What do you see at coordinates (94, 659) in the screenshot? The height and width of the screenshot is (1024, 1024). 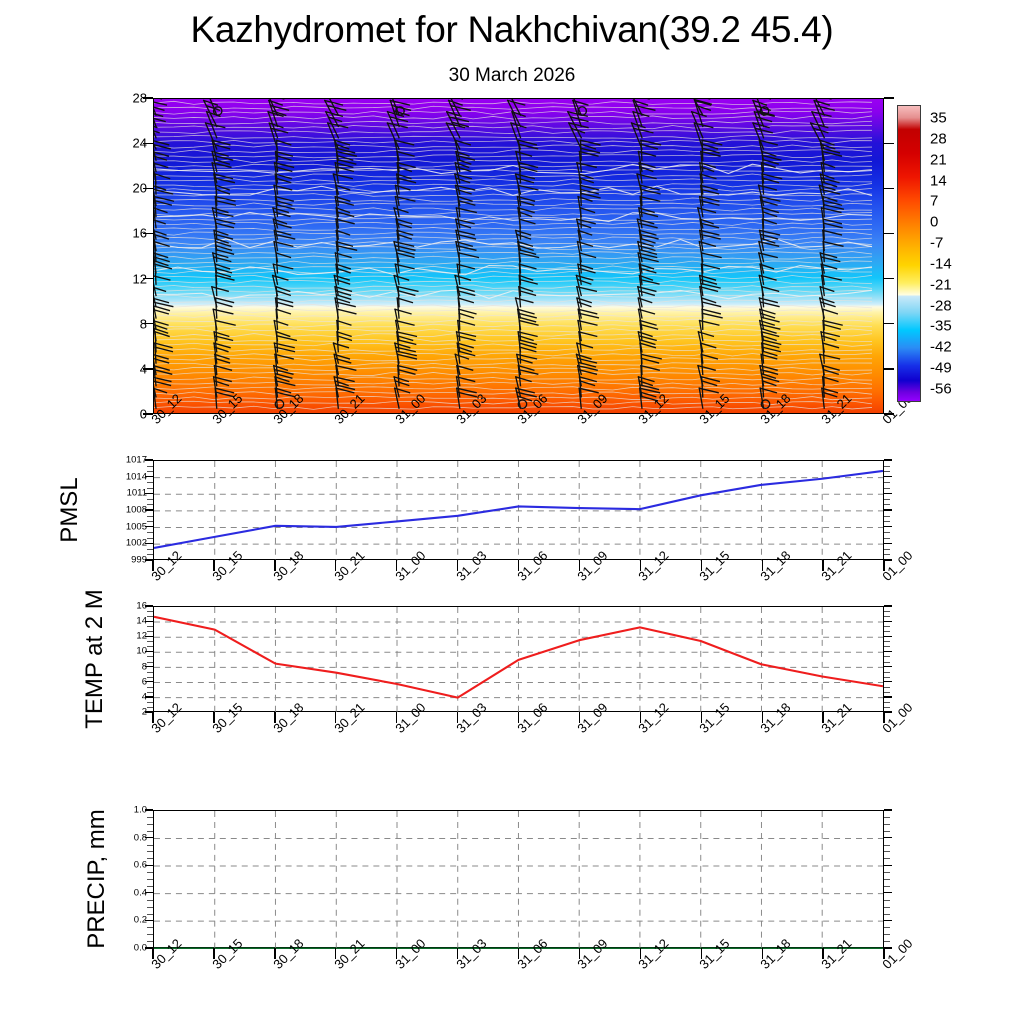 I see `temp-axis-title: TEMP at 2 M` at bounding box center [94, 659].